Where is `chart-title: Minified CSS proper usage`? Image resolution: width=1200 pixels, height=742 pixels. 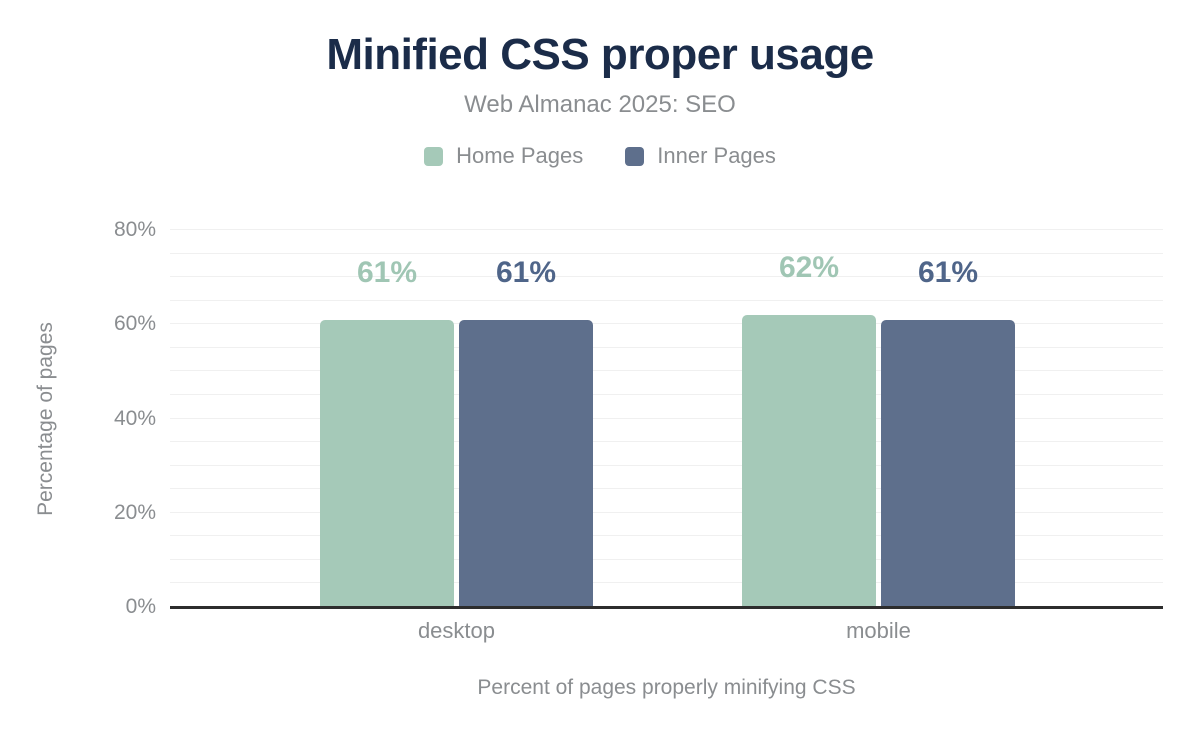
chart-title: Minified CSS proper usage is located at coordinates (600, 54).